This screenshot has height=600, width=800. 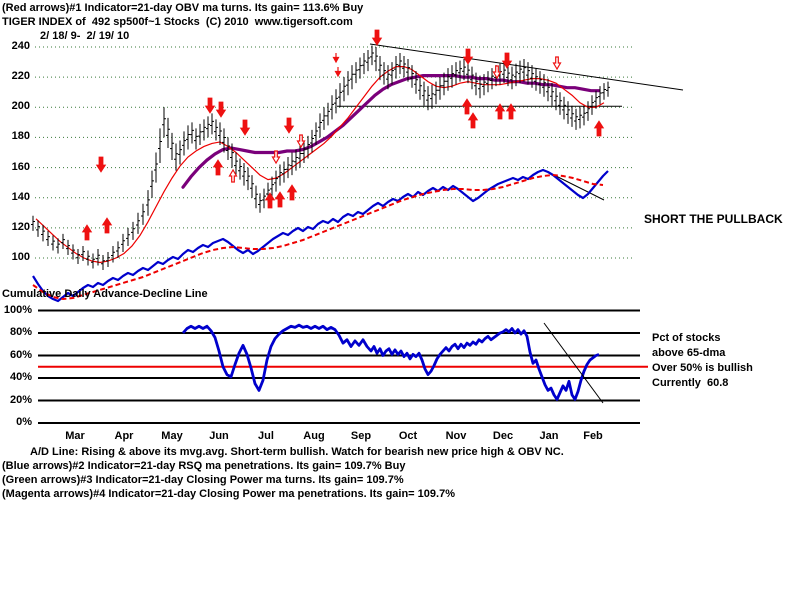 What do you see at coordinates (20, 76) in the screenshot?
I see `price-tick-label: 220` at bounding box center [20, 76].